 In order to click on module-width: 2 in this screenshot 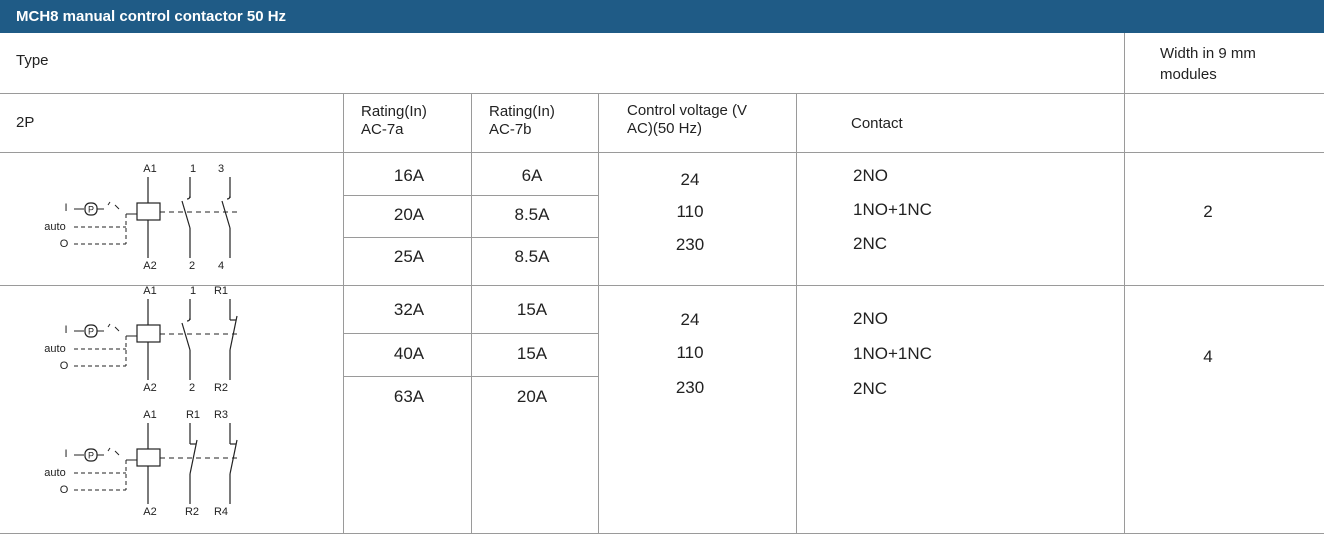, I will do `click(1208, 211)`.